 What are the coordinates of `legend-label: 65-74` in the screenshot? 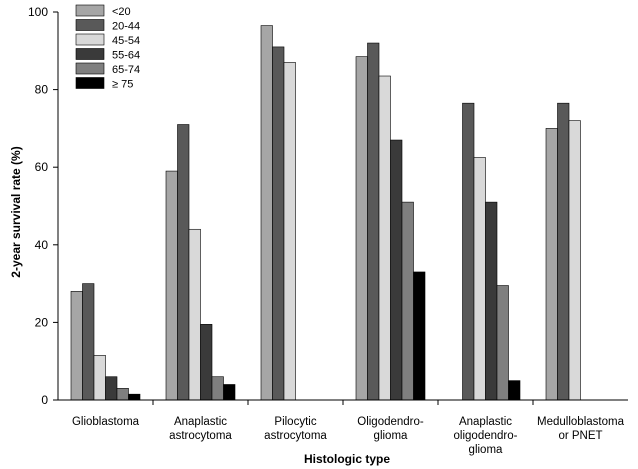 It's located at (126, 70).